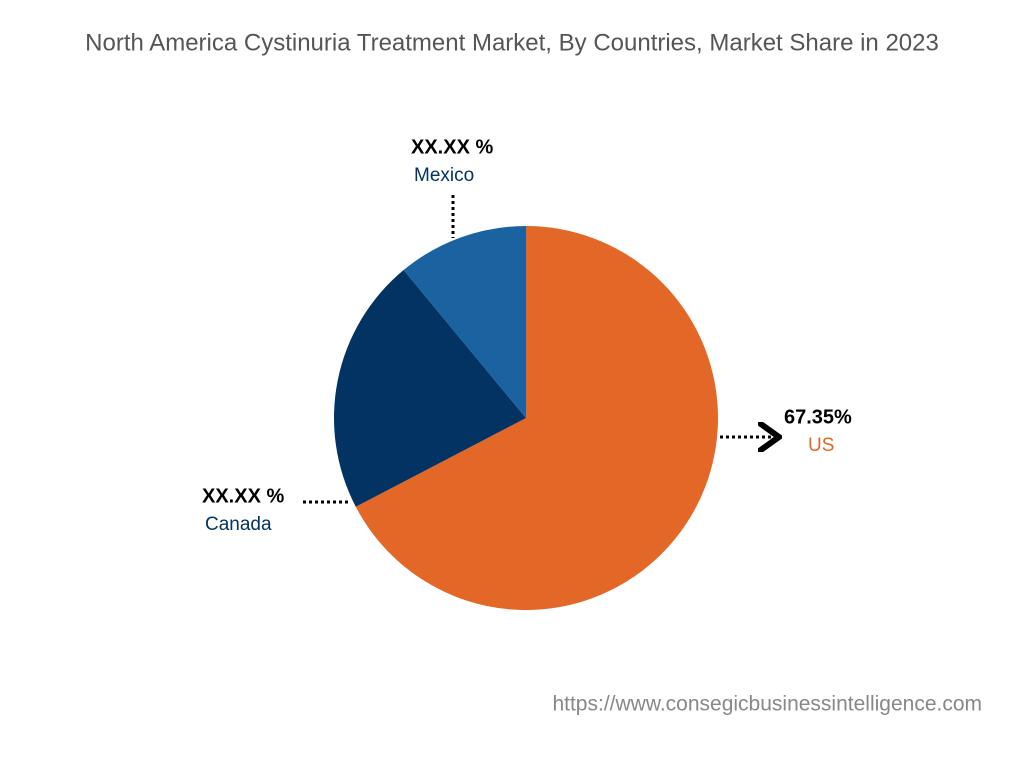 Image resolution: width=1024 pixels, height=768 pixels. What do you see at coordinates (821, 445) in the screenshot?
I see `category-label: US` at bounding box center [821, 445].